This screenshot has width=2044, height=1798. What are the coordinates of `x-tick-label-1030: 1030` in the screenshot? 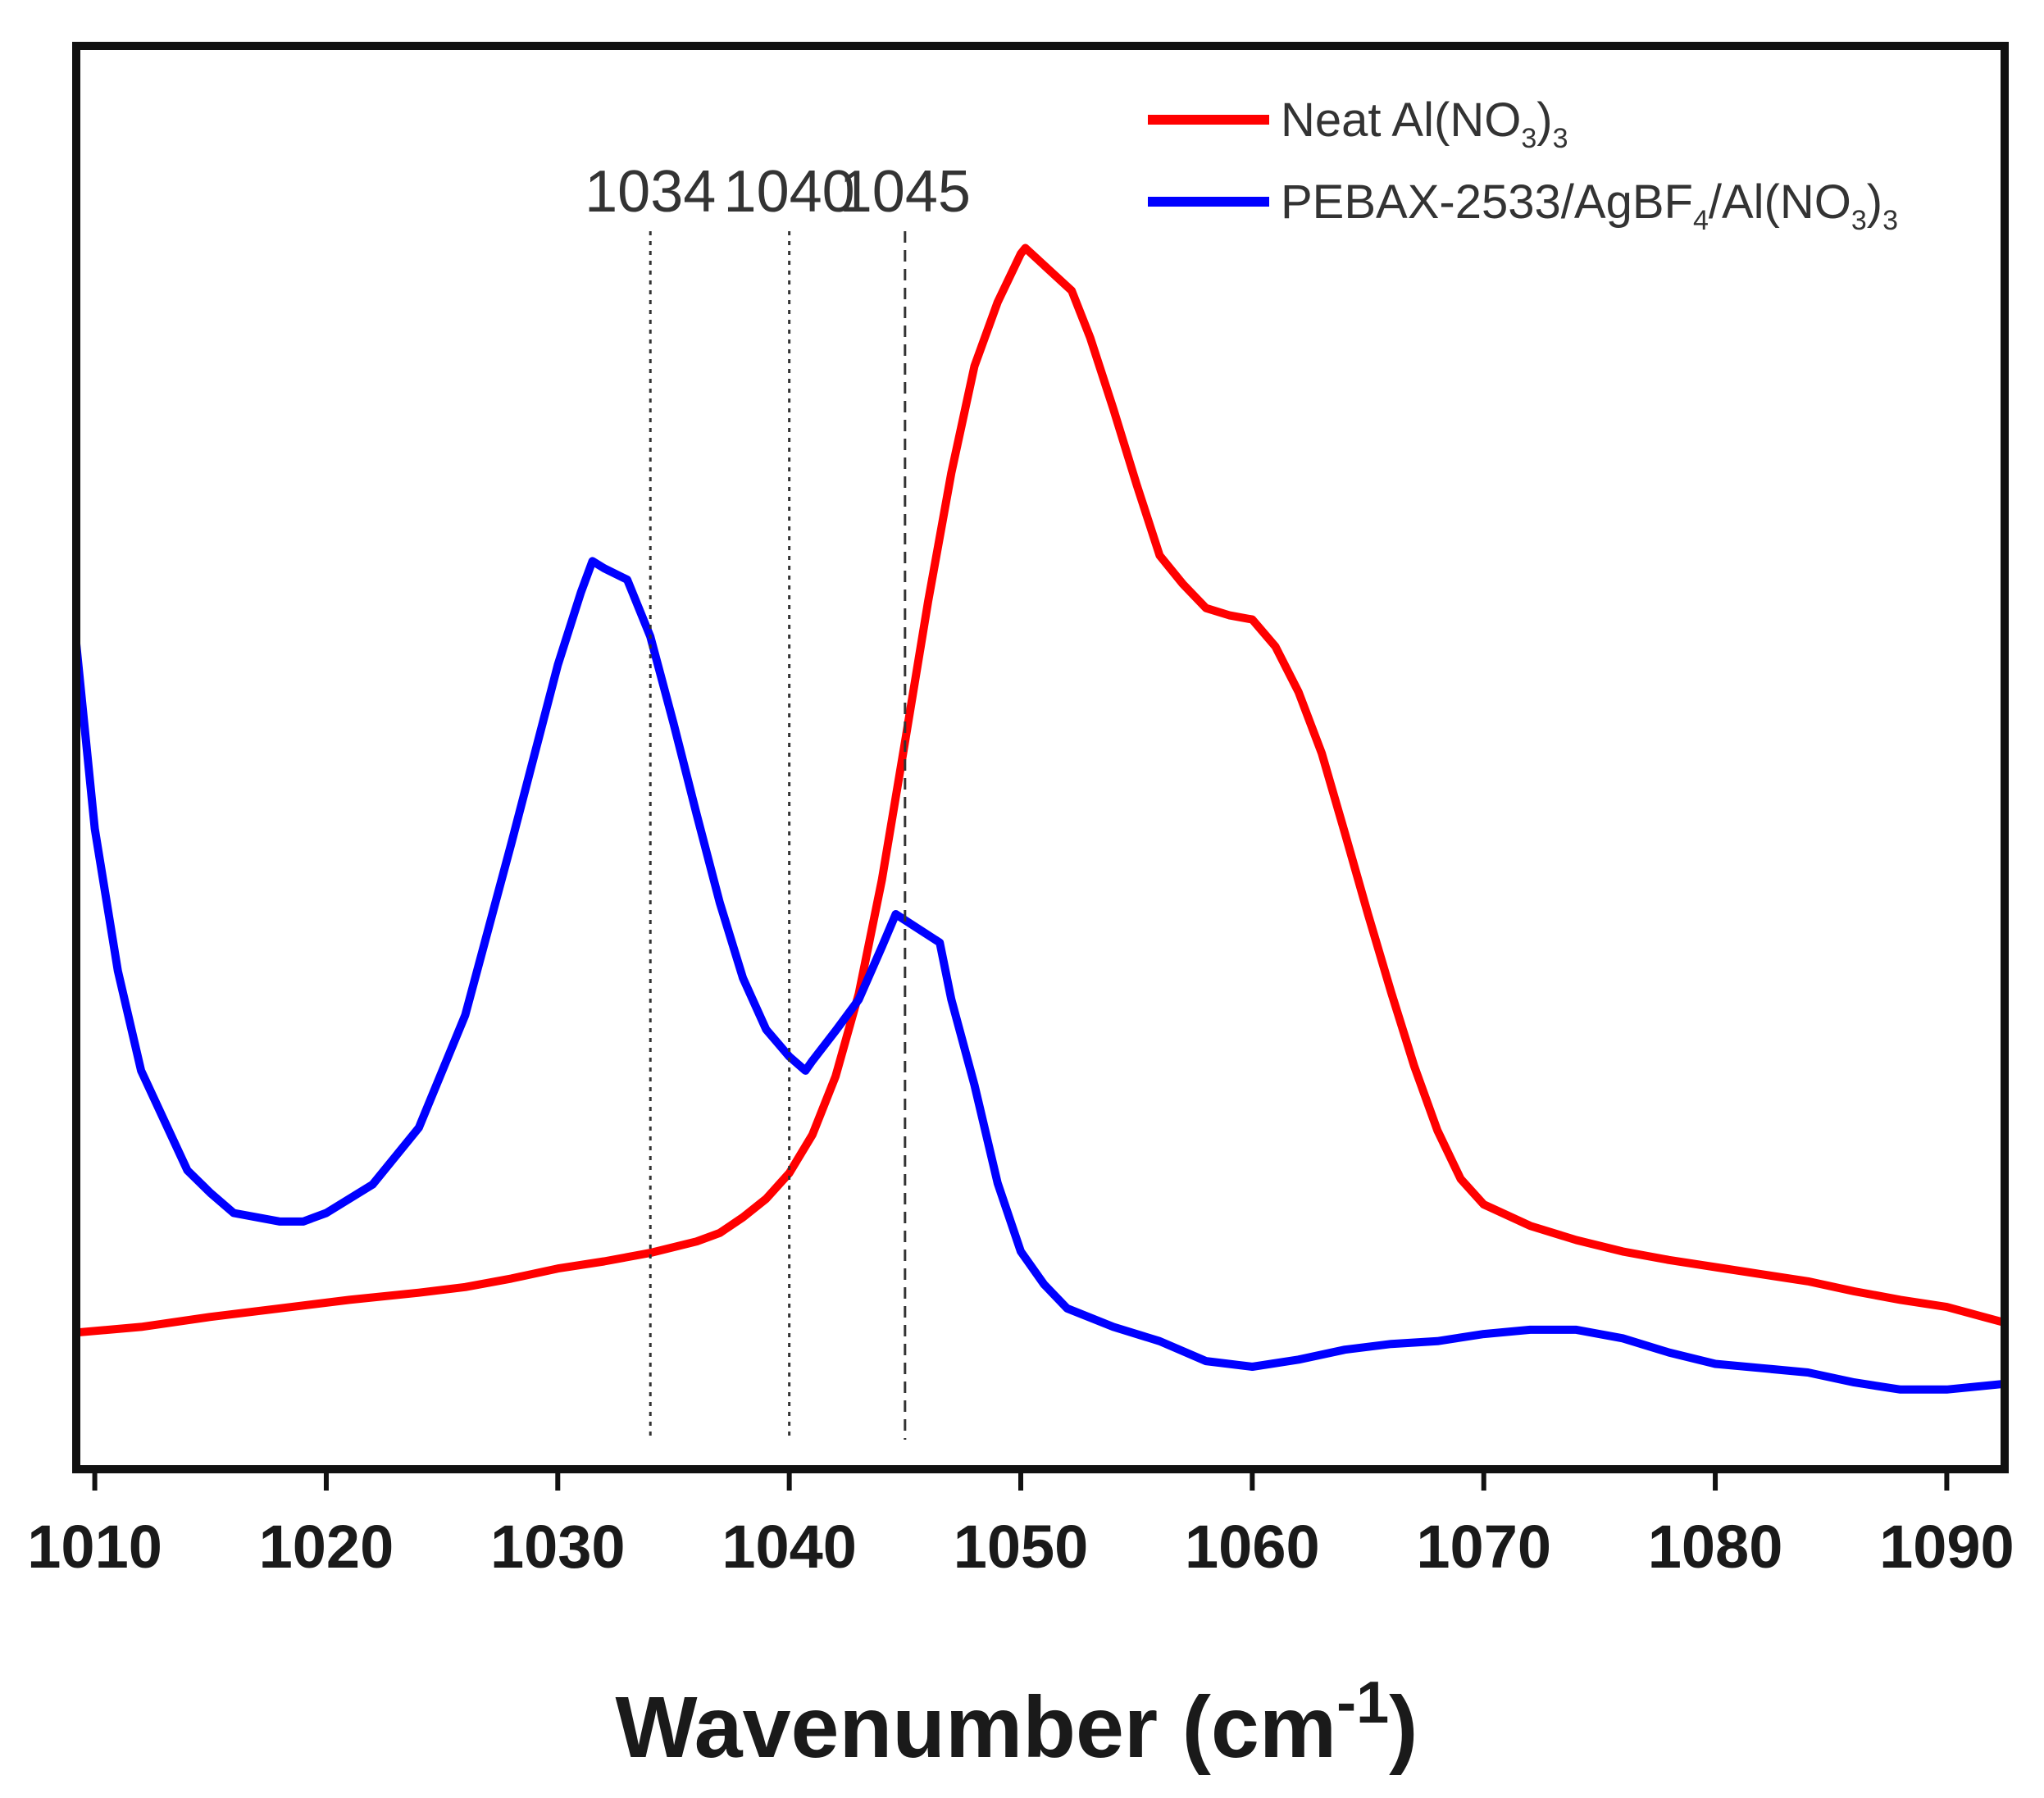 It's located at (558, 1547).